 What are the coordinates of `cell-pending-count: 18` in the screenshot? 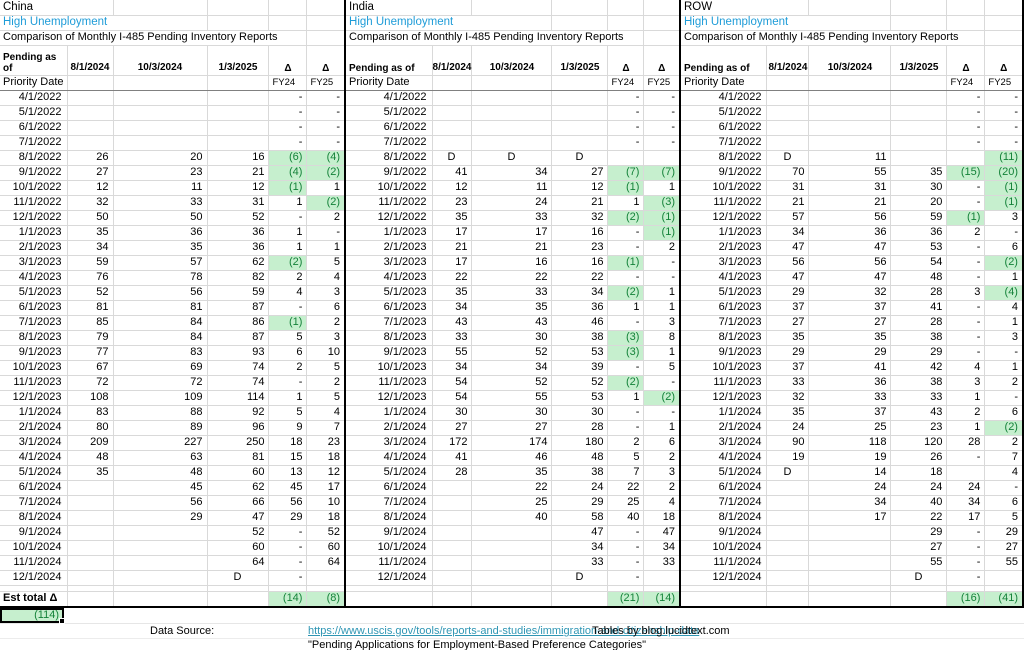 It's located at (919, 473).